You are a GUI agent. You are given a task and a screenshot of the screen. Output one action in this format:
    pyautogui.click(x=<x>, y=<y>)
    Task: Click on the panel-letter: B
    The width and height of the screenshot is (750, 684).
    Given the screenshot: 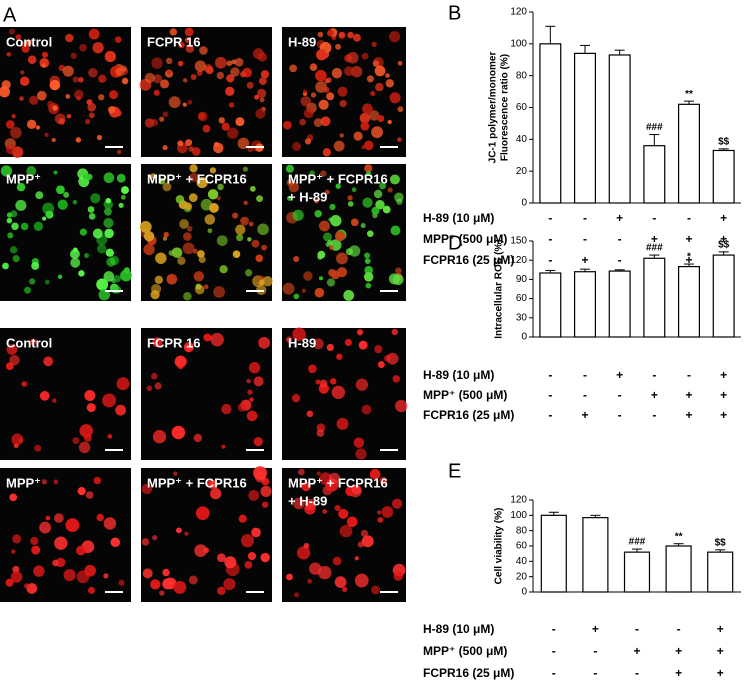 What is the action you would take?
    pyautogui.click(x=454, y=13)
    